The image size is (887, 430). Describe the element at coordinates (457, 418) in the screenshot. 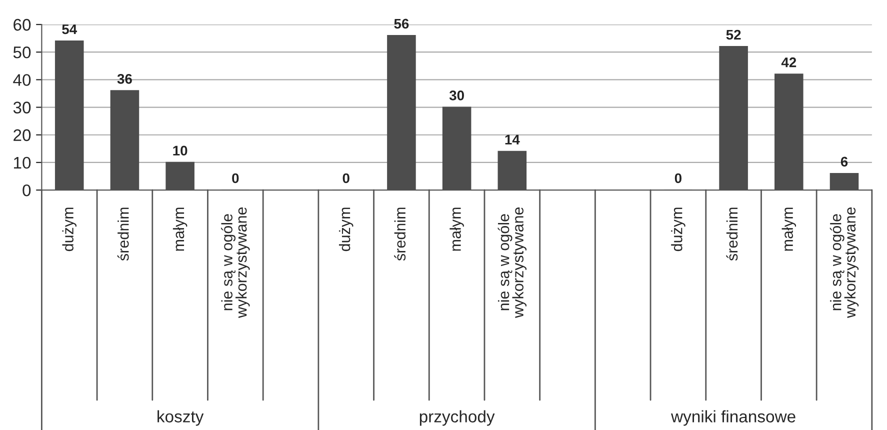

I see `text: przychody` at that location.